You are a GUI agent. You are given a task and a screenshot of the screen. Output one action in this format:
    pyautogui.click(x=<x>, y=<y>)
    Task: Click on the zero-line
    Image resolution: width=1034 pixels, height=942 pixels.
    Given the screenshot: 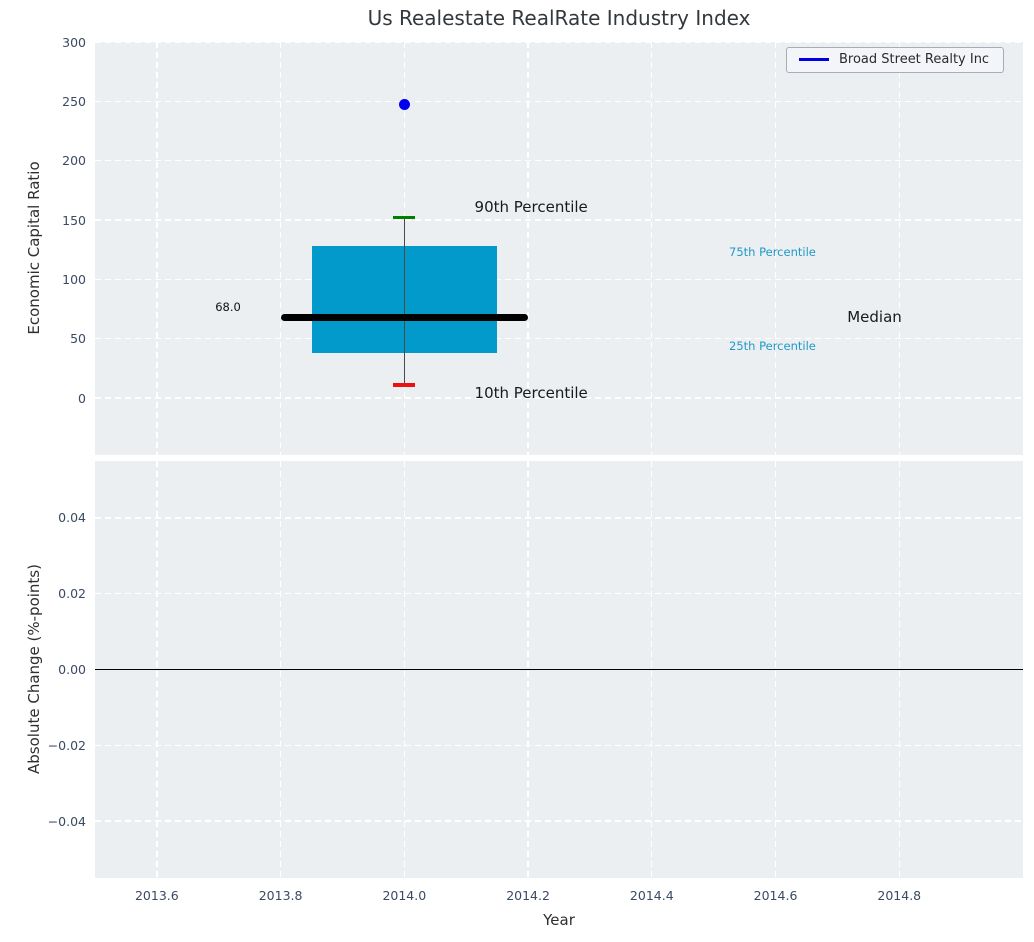 What is the action you would take?
    pyautogui.click(x=559, y=669)
    